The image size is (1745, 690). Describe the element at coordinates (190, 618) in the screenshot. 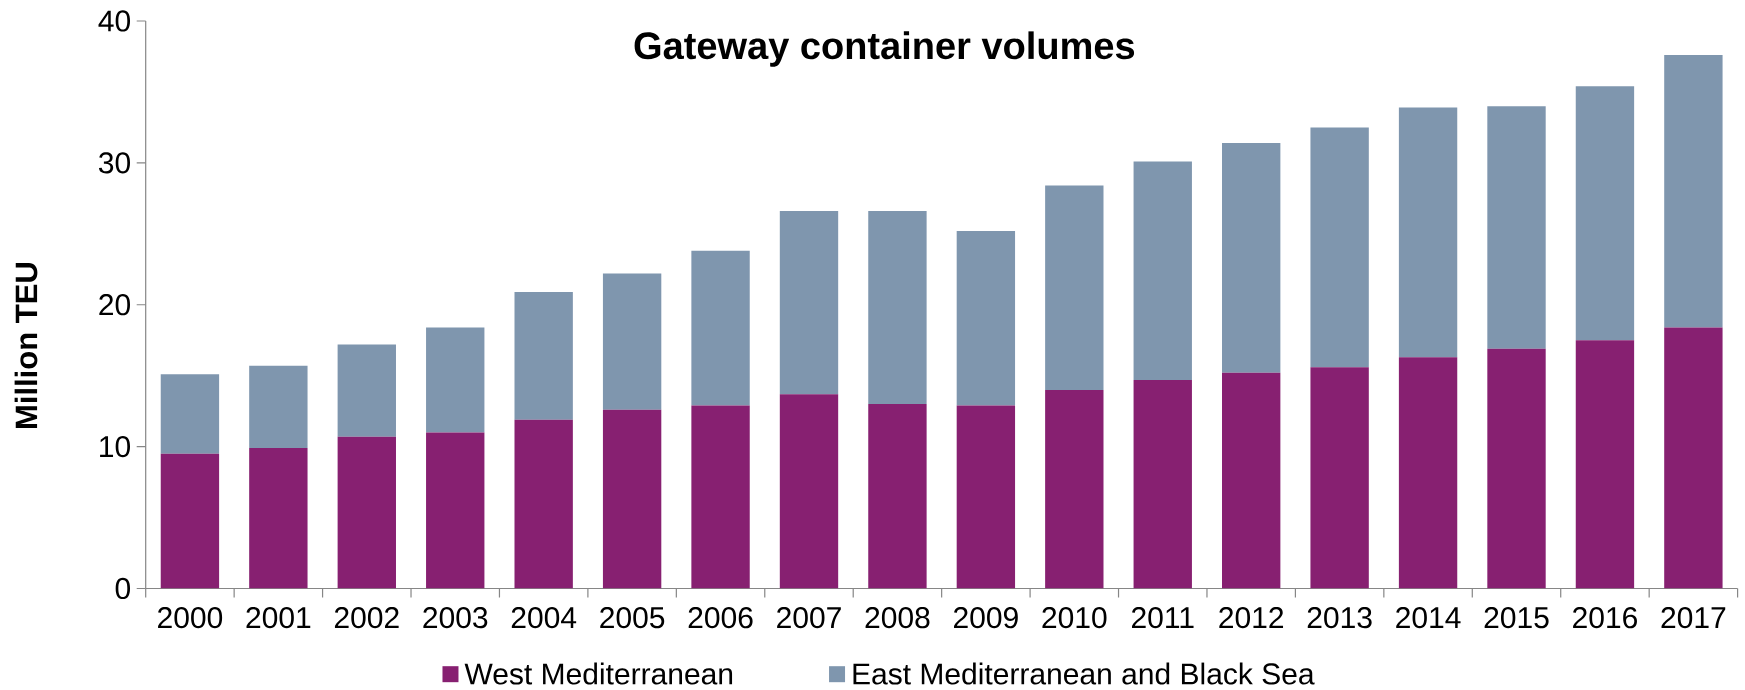

I see `x-tick-label: 2000` at that location.